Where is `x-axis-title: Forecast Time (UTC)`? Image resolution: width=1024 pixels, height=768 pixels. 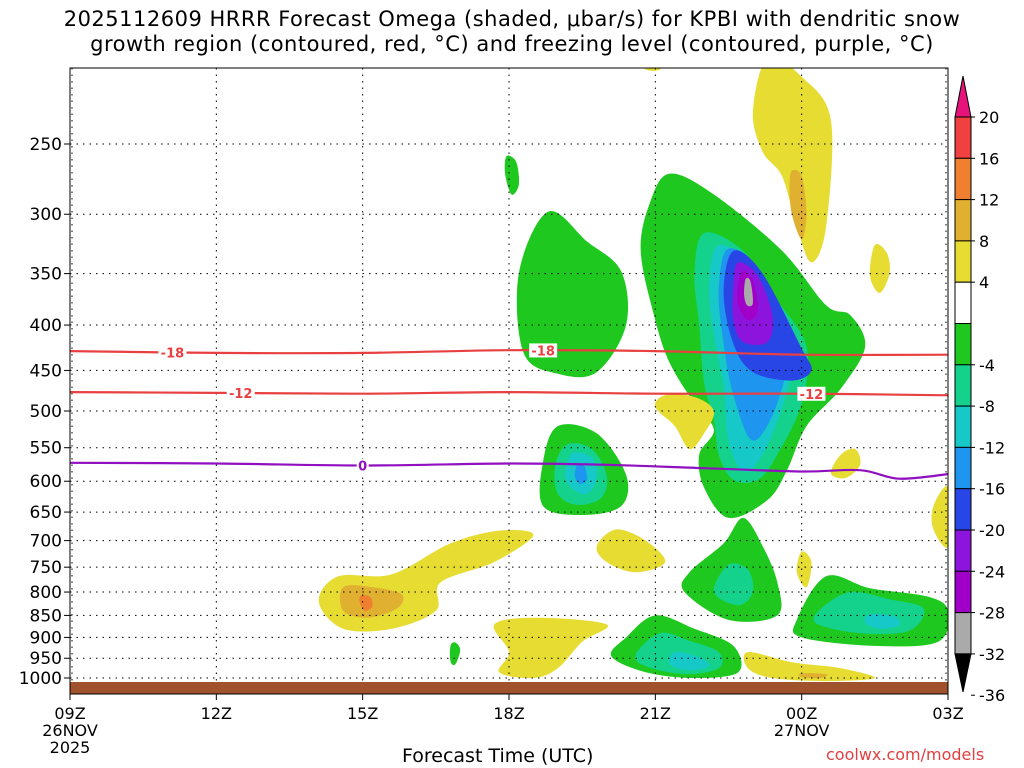
x-axis-title: Forecast Time (UTC) is located at coordinates (498, 756).